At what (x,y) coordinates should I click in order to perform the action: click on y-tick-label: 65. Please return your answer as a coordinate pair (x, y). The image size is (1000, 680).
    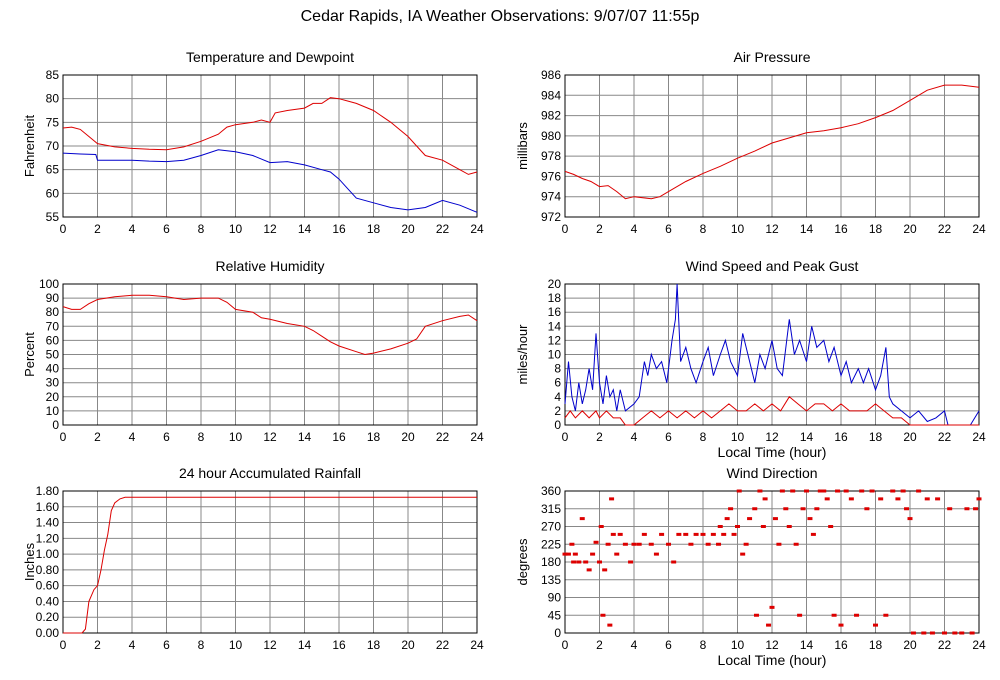
    Looking at the image, I should click on (53, 170).